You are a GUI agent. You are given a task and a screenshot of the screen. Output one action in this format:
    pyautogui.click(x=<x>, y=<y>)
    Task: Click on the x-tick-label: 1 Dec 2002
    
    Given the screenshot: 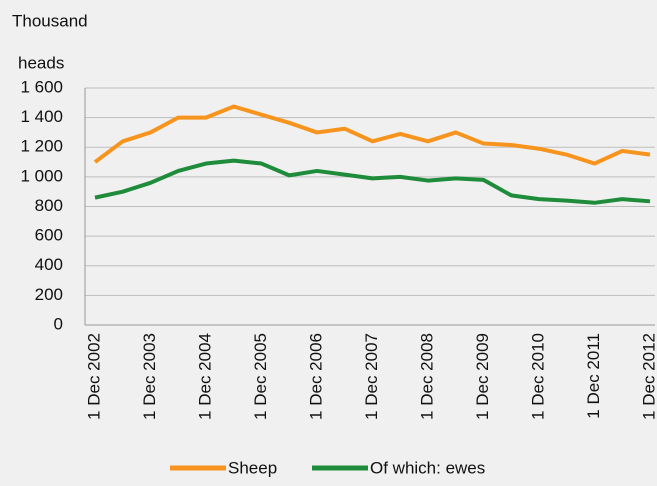 What is the action you would take?
    pyautogui.click(x=93, y=376)
    